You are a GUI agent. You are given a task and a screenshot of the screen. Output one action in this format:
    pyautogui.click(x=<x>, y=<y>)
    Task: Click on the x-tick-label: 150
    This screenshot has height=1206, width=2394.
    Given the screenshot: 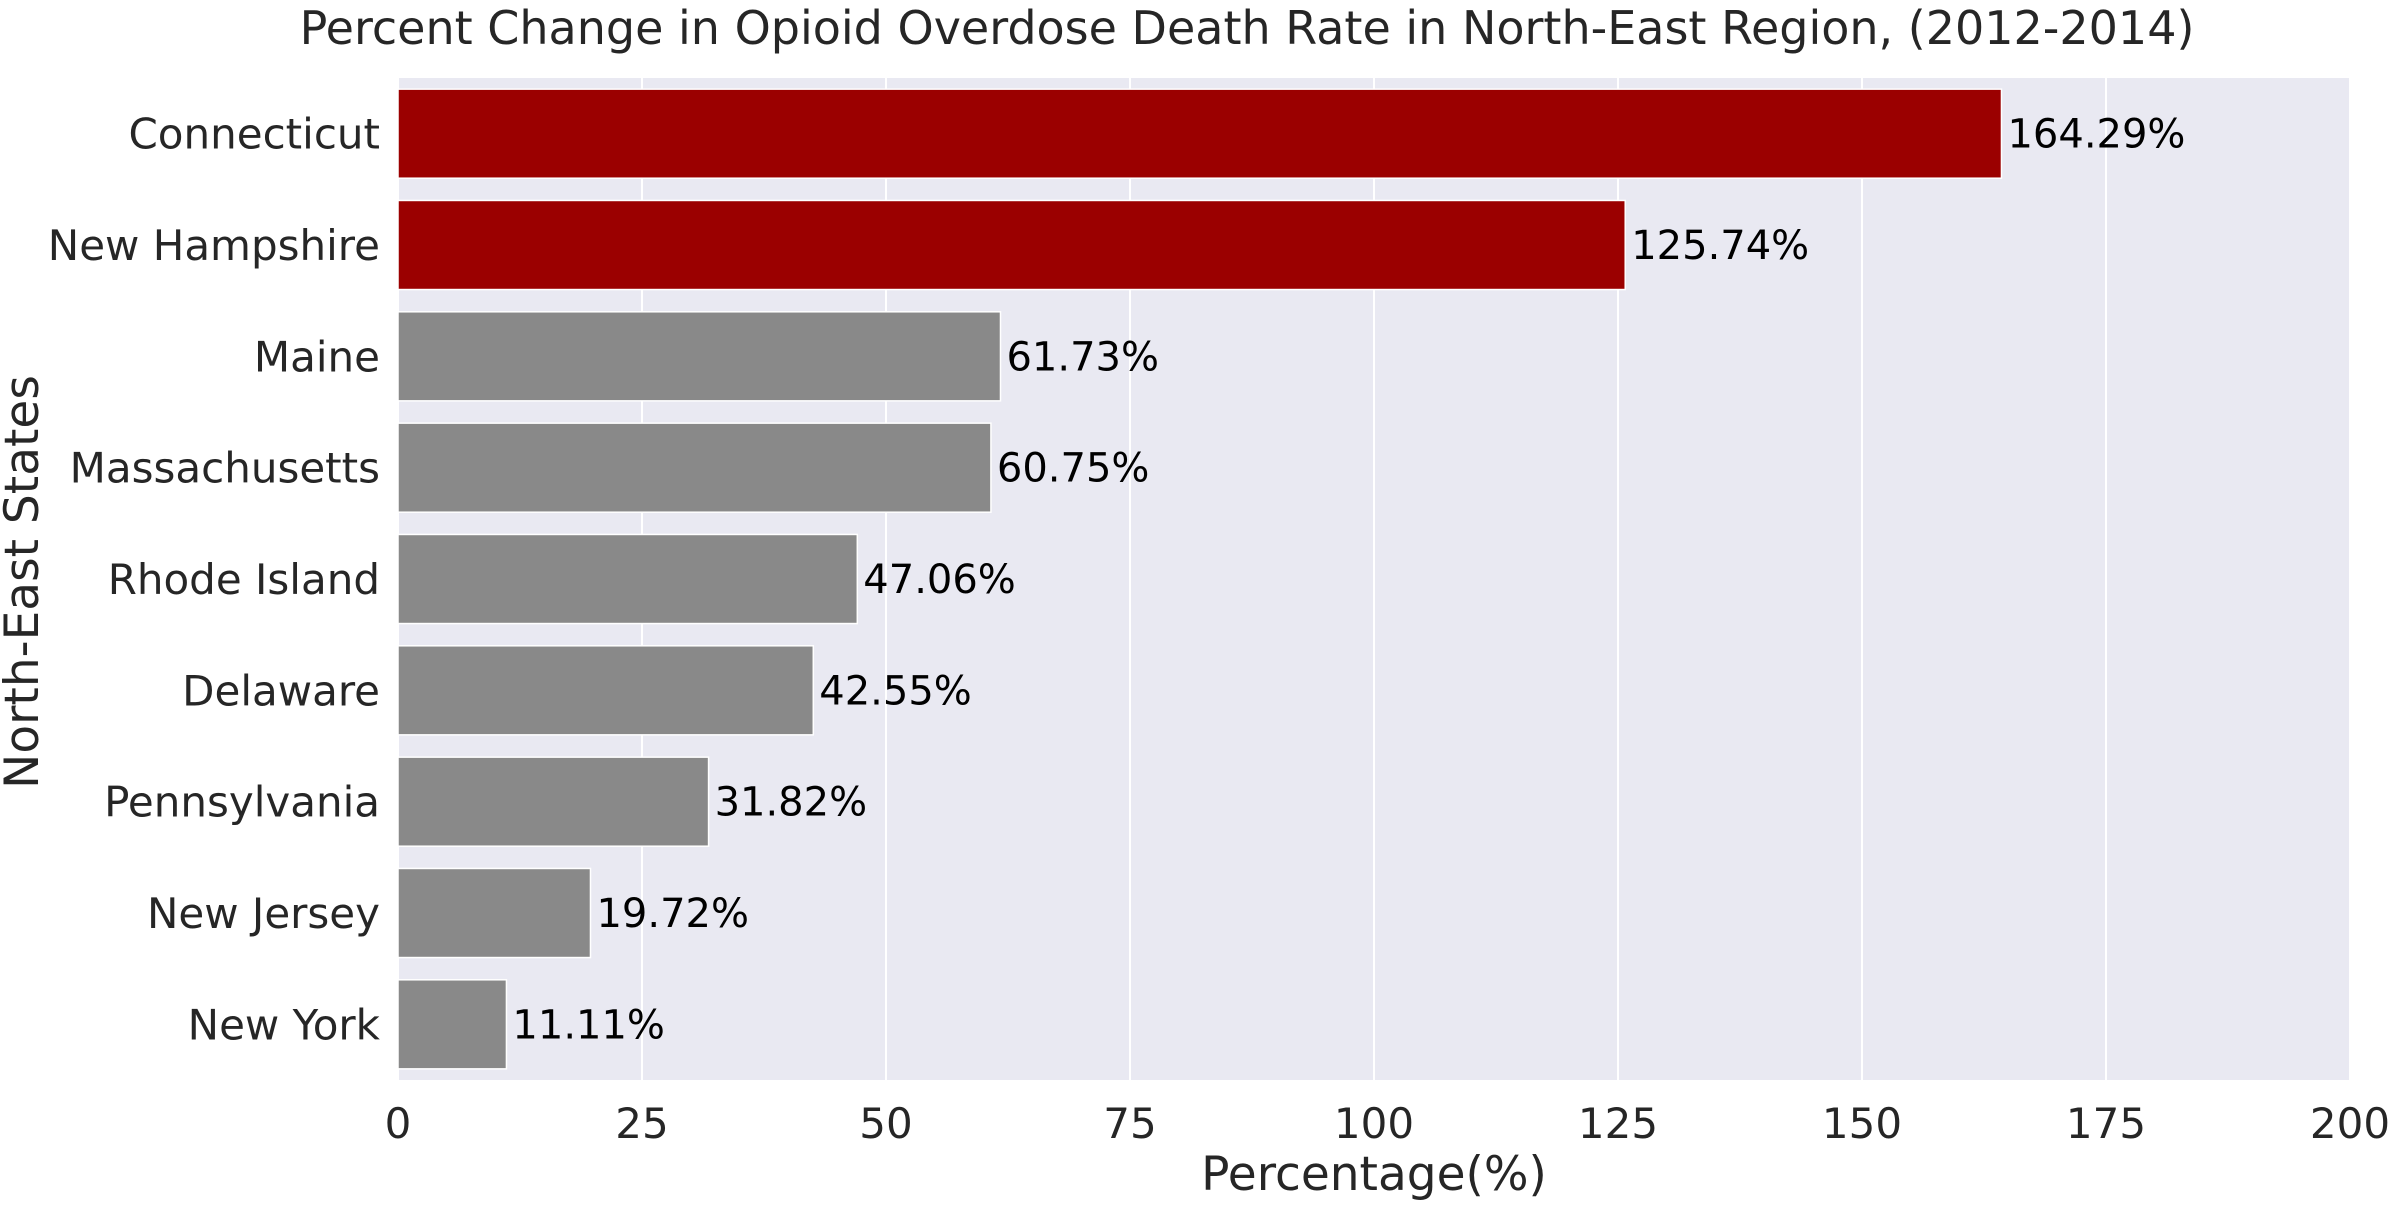 What is the action you would take?
    pyautogui.click(x=1862, y=1123)
    